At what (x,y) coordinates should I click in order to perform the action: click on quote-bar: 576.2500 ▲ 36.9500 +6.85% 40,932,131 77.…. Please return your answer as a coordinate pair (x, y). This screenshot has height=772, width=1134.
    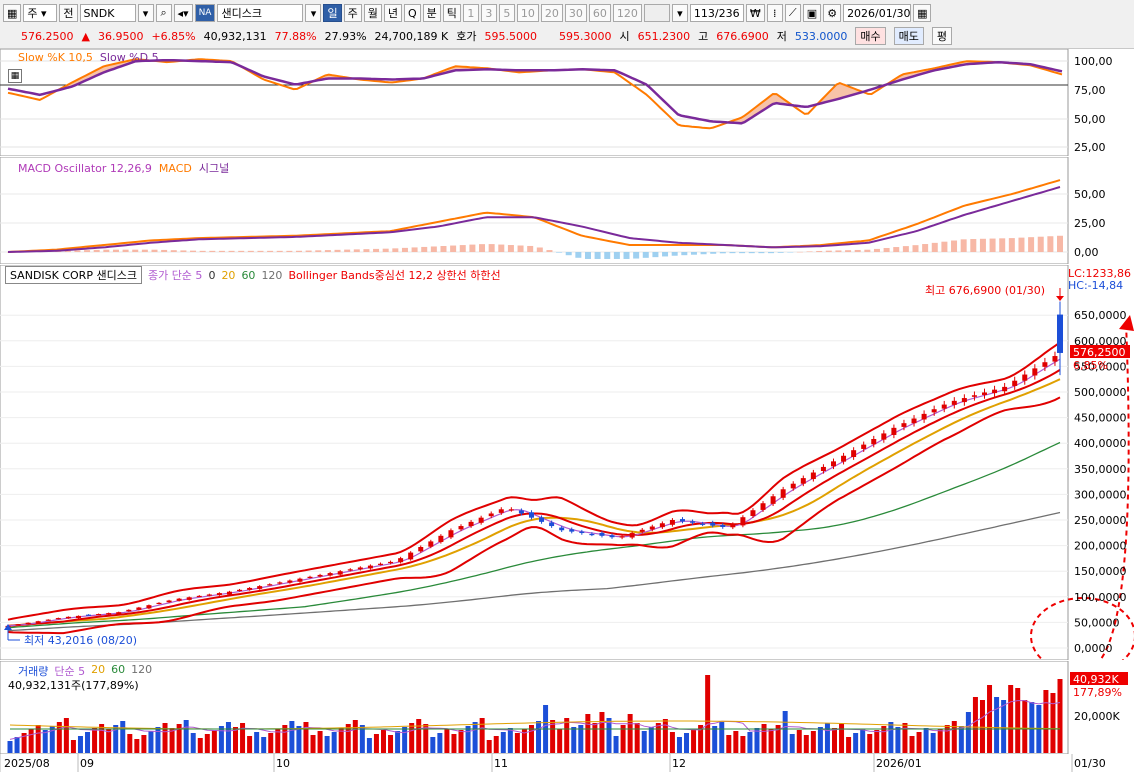
    Looking at the image, I should click on (477, 36).